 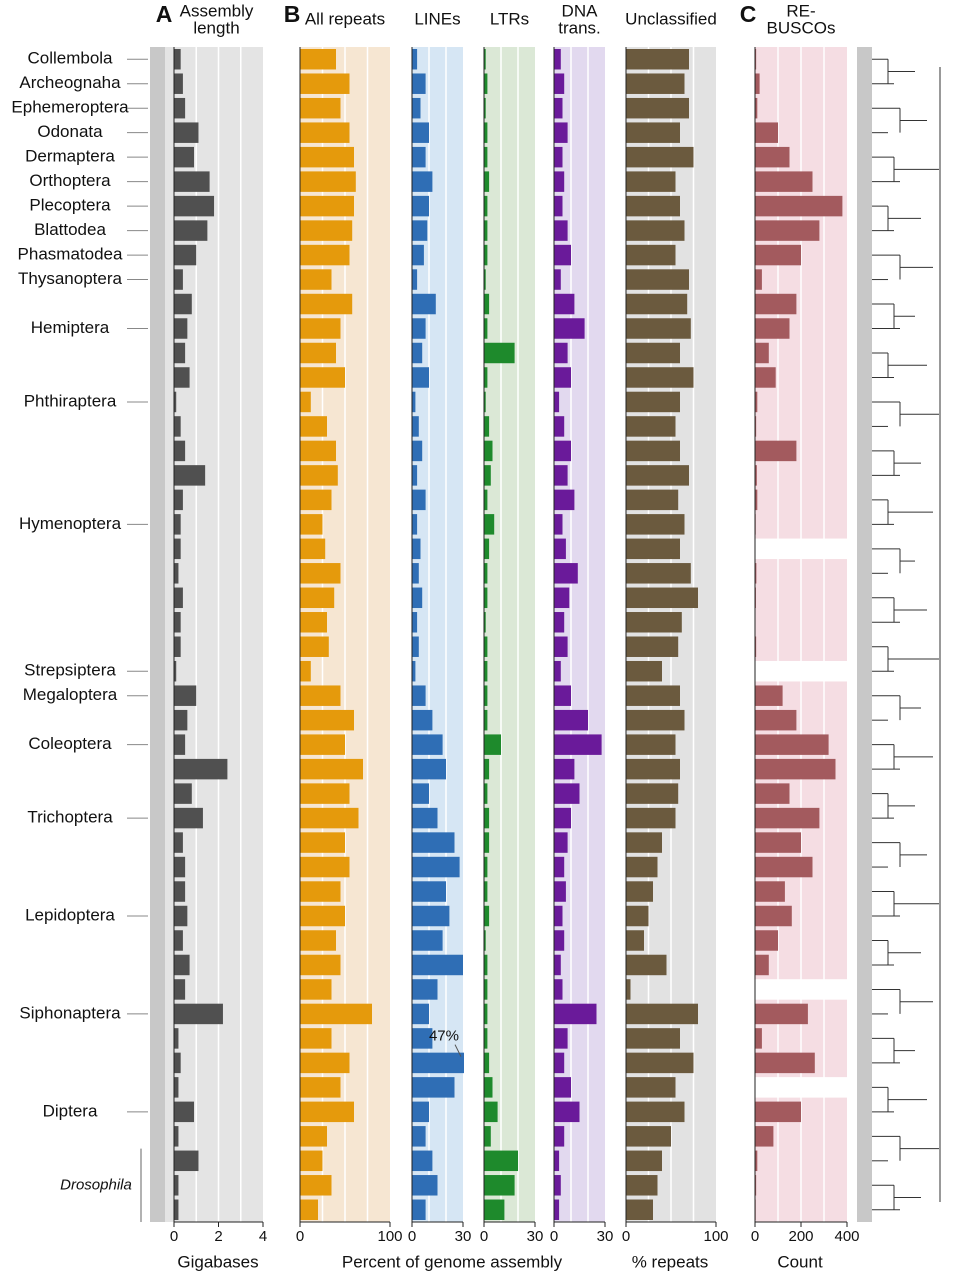 I want to click on order-label: Archeognaha, so click(x=70, y=82).